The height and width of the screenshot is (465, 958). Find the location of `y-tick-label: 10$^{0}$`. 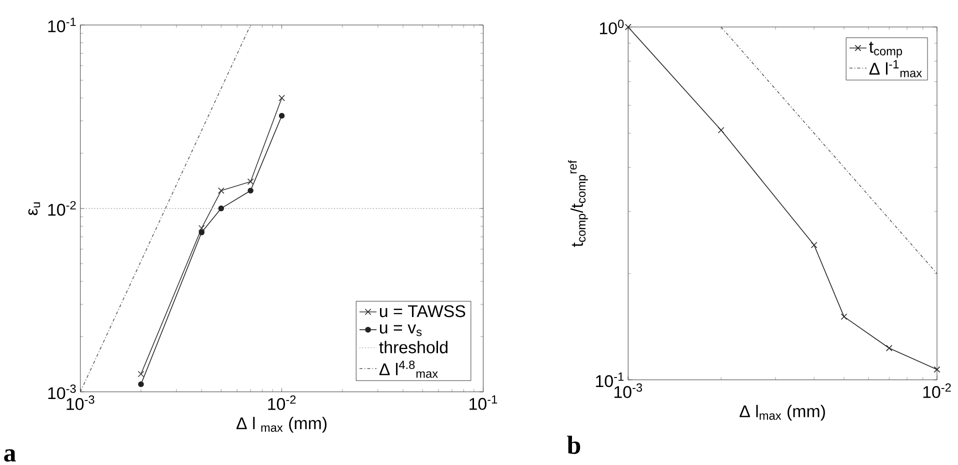

y-tick-label: 10$^{0}$ is located at coordinates (612, 27).